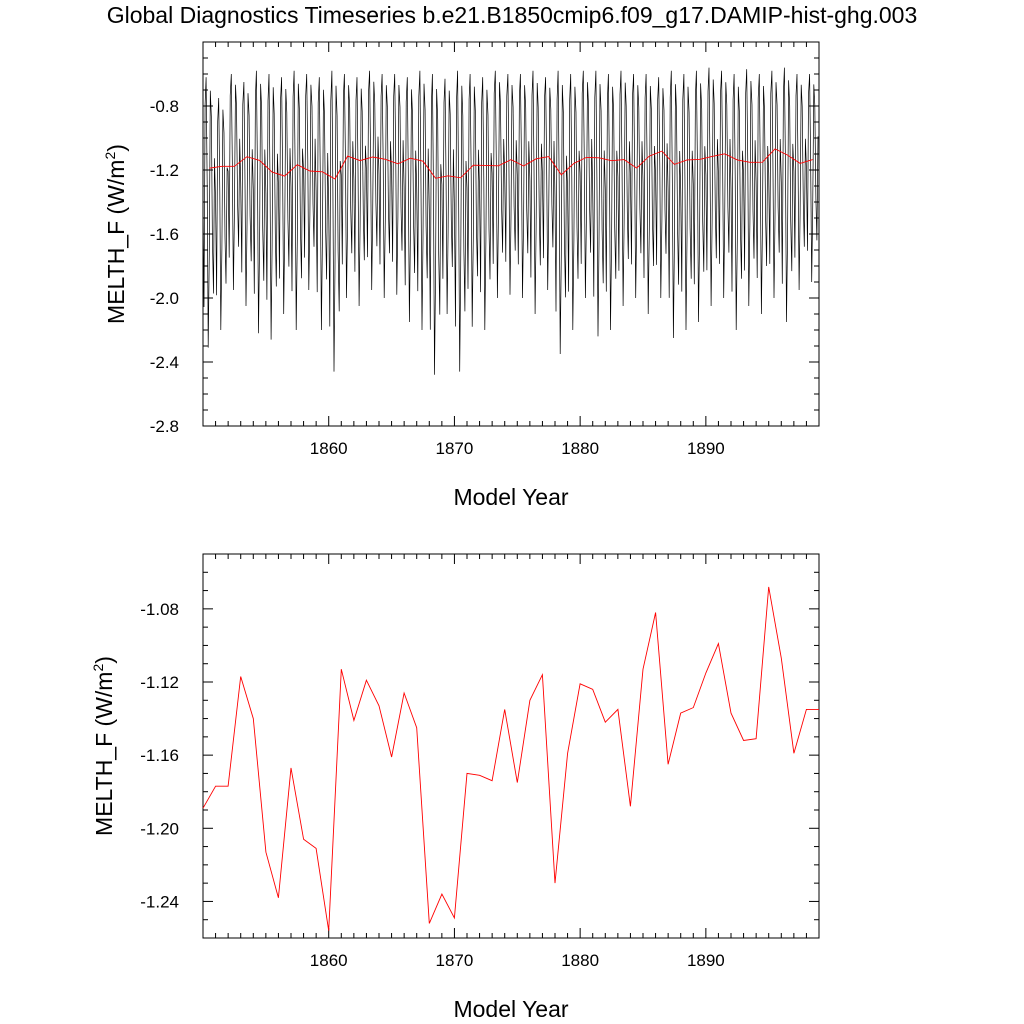  What do you see at coordinates (329, 960) in the screenshot?
I see `bottom-x-tick-label: 1860` at bounding box center [329, 960].